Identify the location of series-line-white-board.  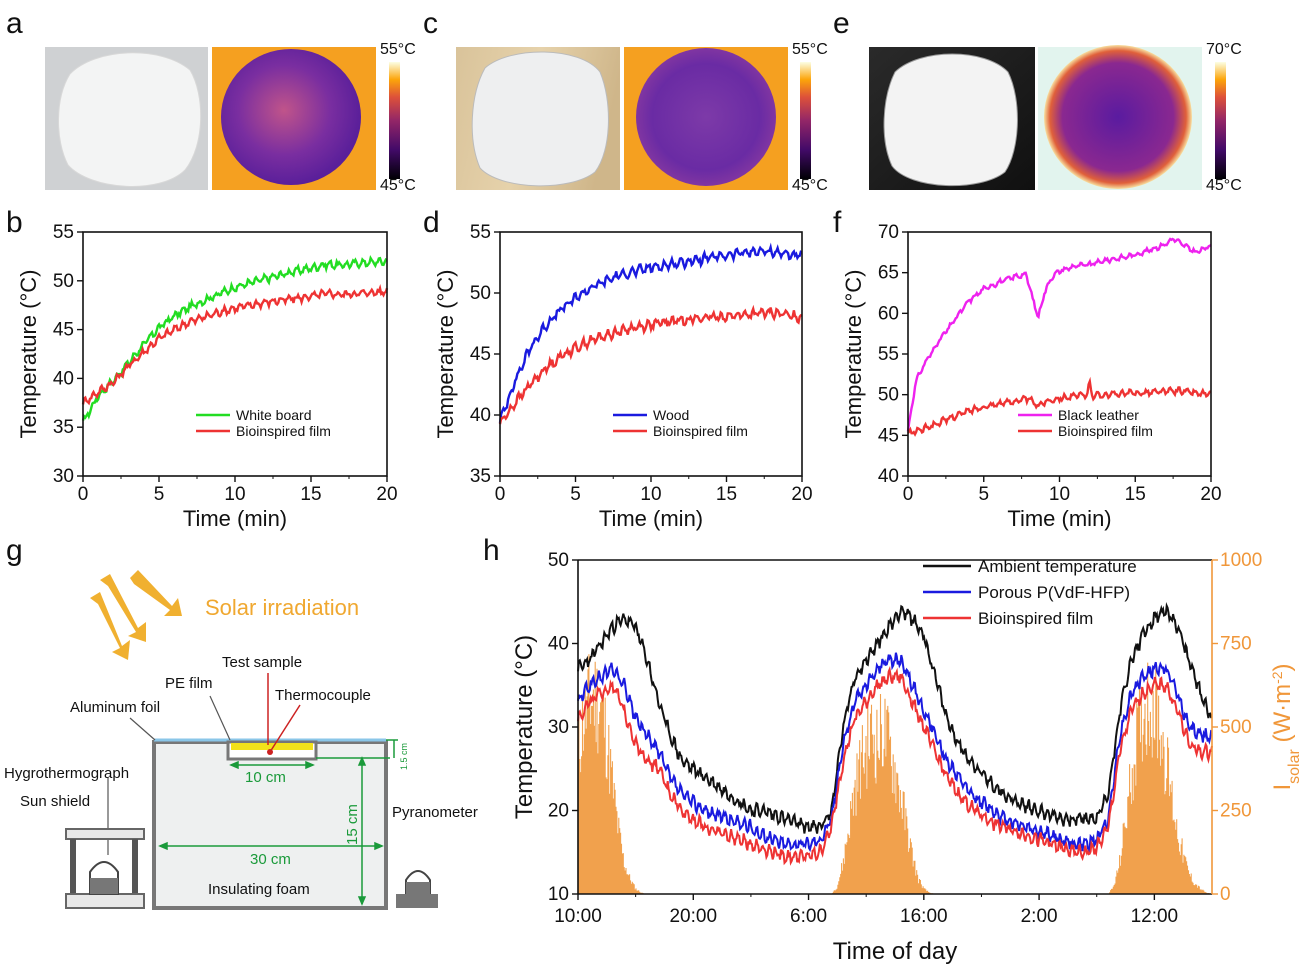
(234, 337).